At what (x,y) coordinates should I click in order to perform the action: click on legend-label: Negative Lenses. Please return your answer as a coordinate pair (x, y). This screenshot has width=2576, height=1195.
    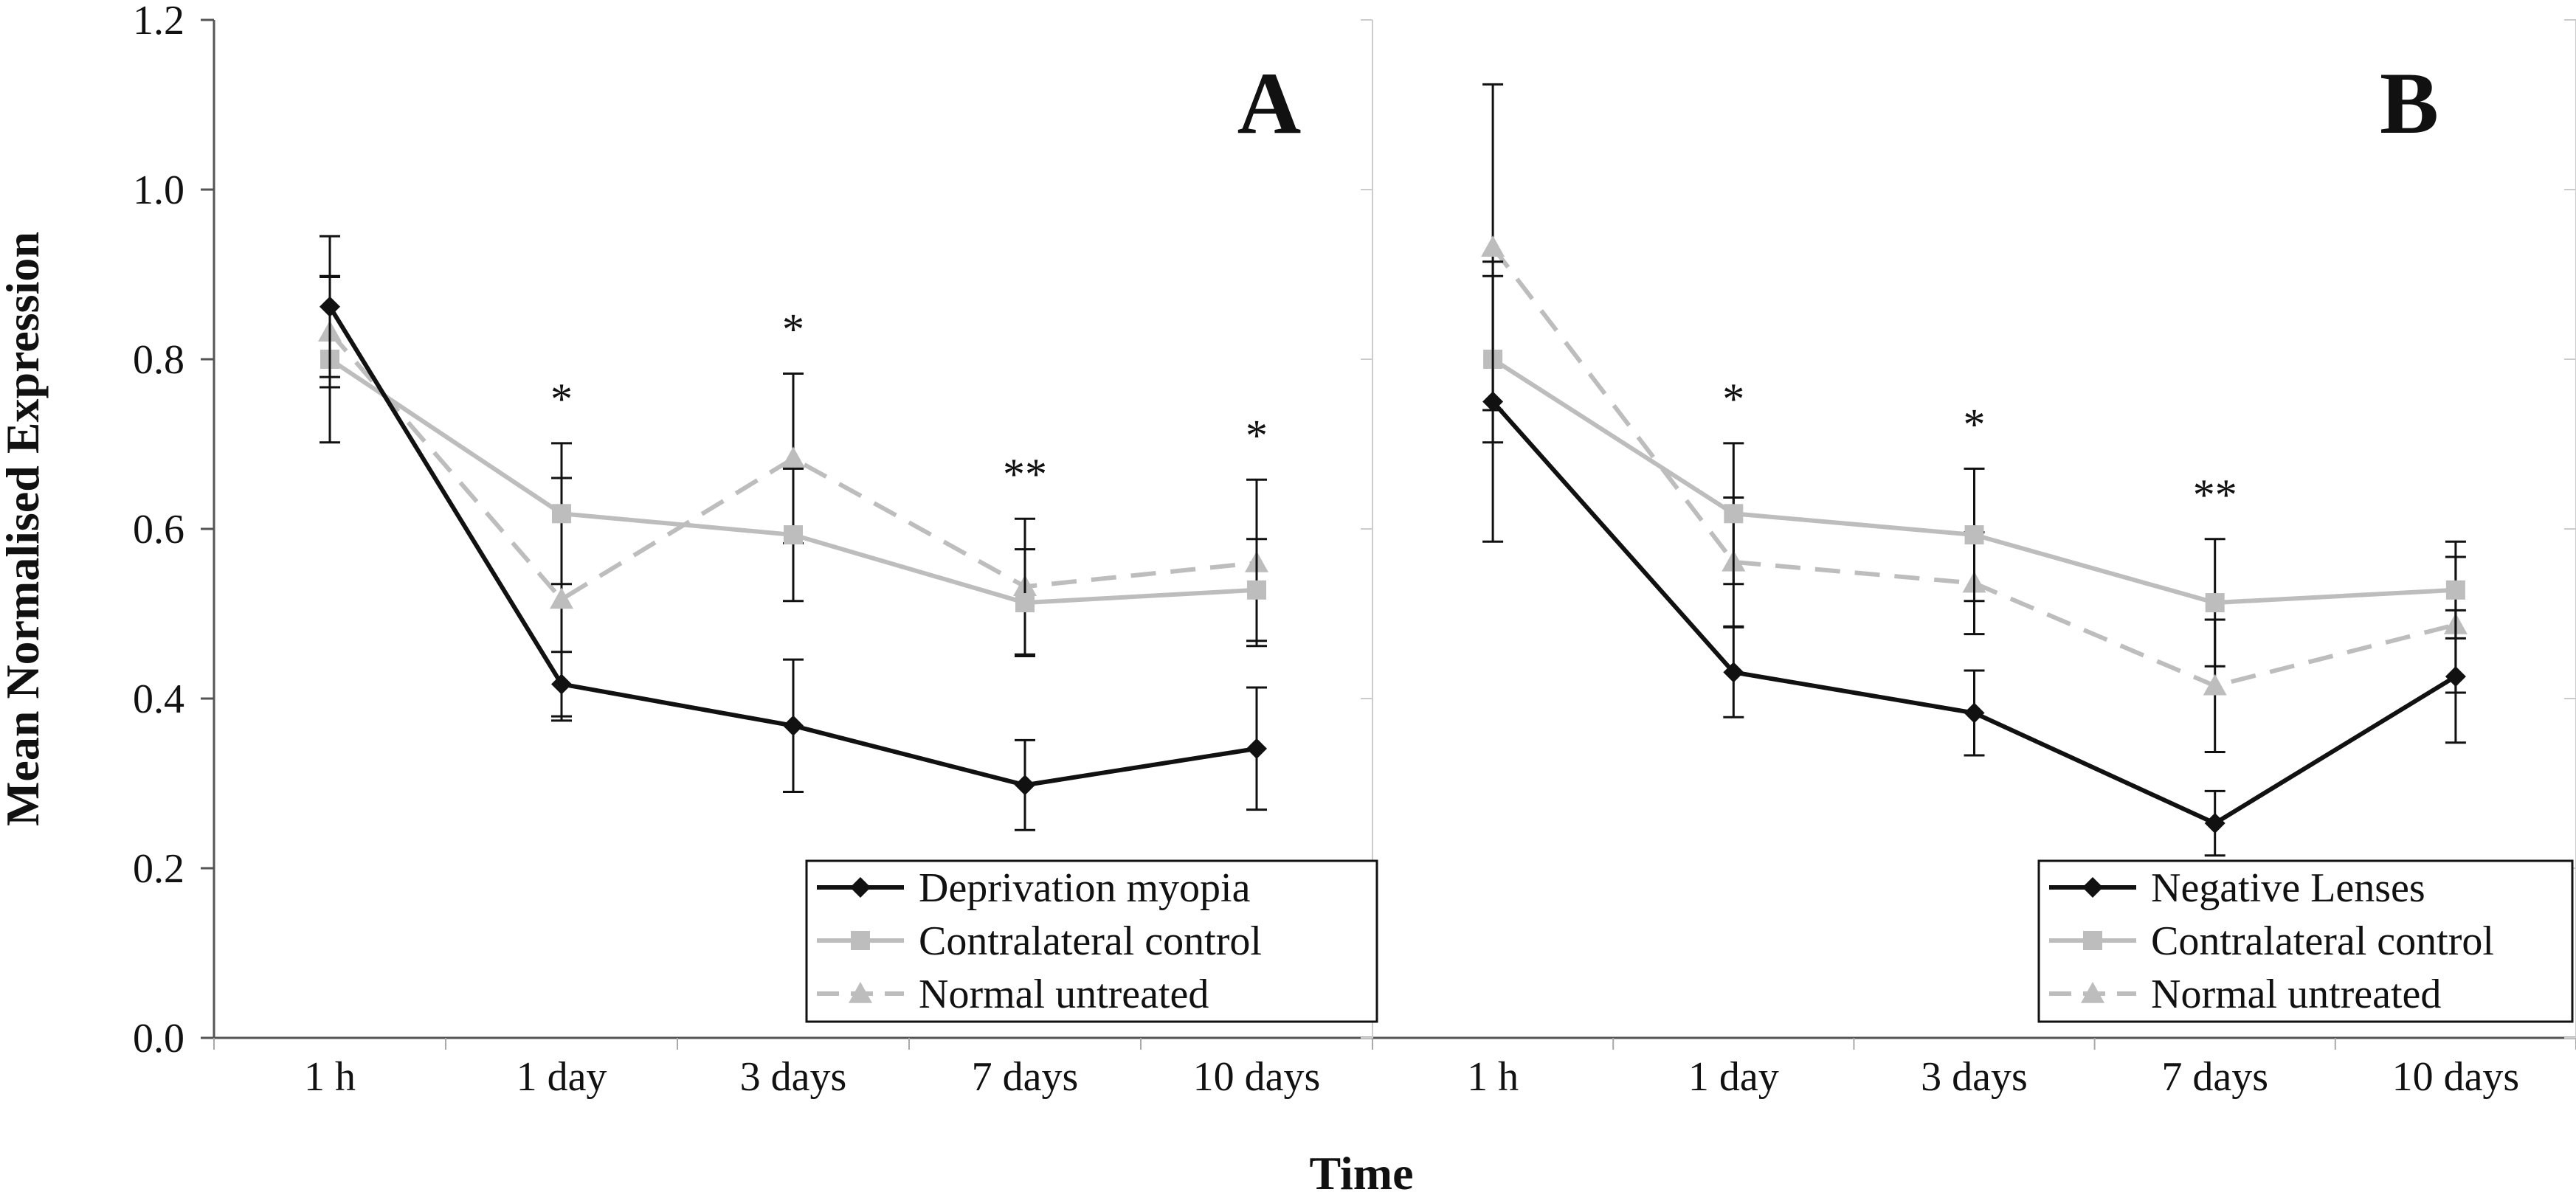
    Looking at the image, I should click on (2288, 888).